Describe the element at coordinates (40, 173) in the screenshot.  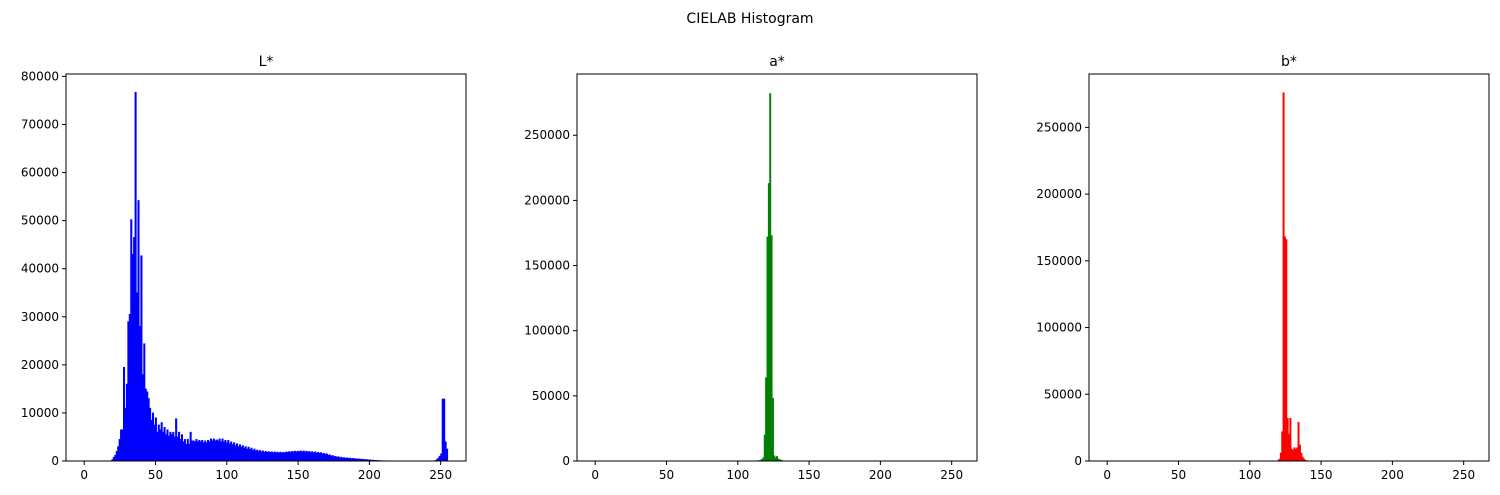
I see `y-tick-label: 60000` at that location.